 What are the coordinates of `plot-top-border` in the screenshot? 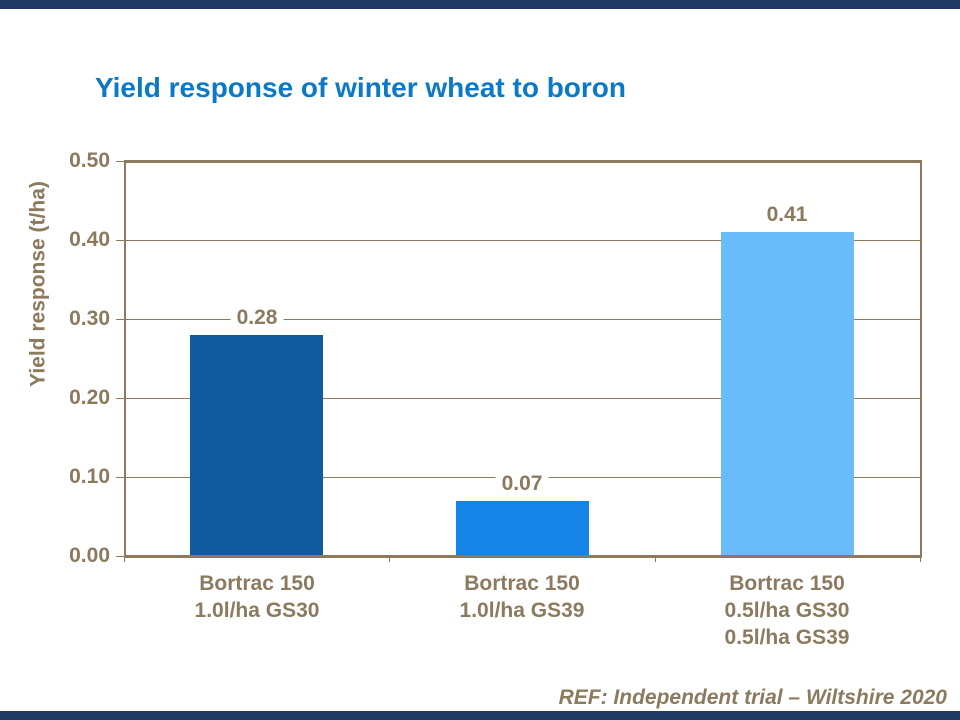 It's located at (523, 161).